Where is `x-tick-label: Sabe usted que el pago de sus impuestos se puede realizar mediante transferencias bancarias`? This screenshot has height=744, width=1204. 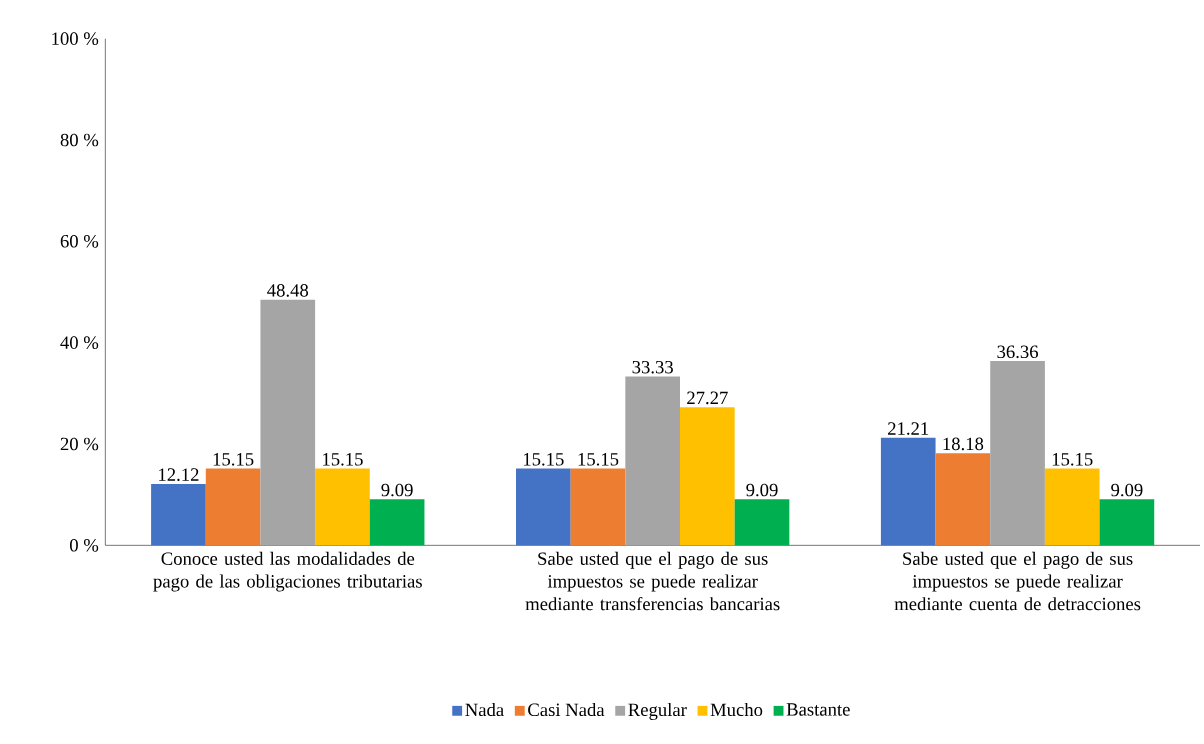
x-tick-label: Sabe usted que el pago de sus impuestos se puede realizar mediante transferencias bancarias is located at coordinates (652, 581).